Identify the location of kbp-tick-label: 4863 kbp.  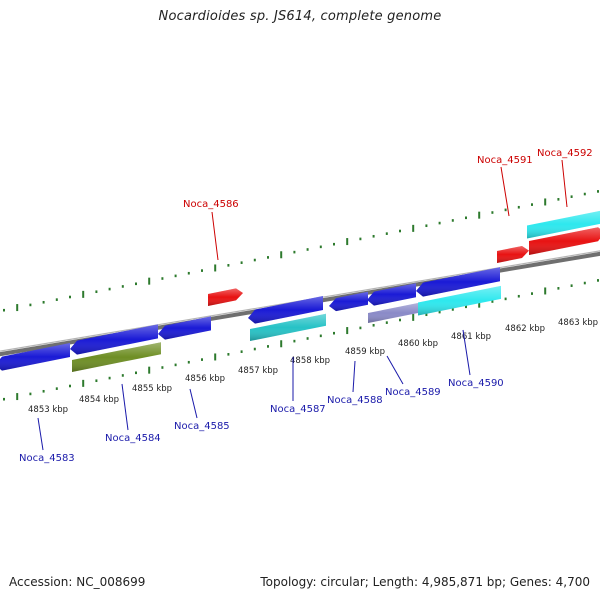
(578, 323).